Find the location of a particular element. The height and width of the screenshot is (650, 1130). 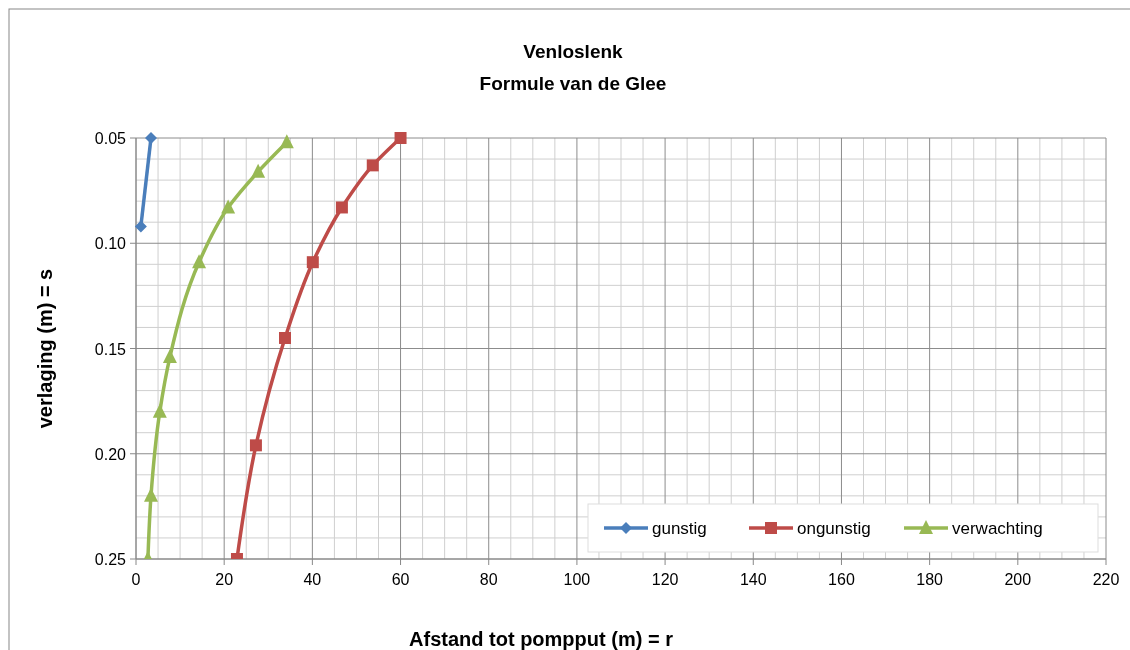

y-tick-label: 0.05 is located at coordinates (110, 138).